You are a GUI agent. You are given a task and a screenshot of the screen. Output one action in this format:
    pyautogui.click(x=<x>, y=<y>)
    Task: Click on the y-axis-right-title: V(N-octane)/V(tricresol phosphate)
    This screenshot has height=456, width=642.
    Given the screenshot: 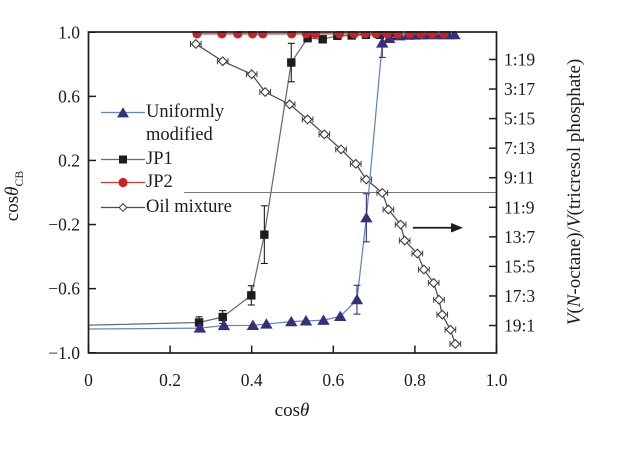 What is the action you would take?
    pyautogui.click(x=574, y=192)
    